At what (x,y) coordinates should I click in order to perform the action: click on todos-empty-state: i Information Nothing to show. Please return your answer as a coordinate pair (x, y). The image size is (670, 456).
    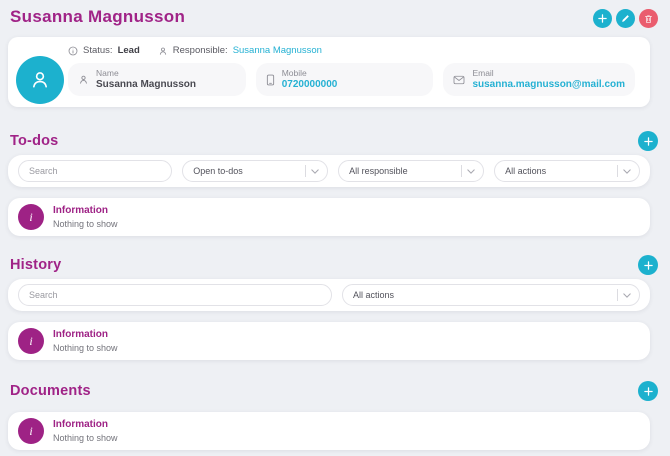
    Looking at the image, I should click on (329, 217).